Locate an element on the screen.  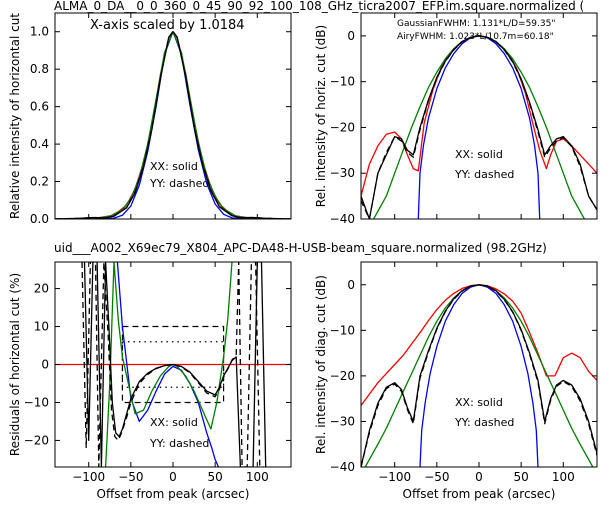
tolerance-box-dashed is located at coordinates (173, 364).